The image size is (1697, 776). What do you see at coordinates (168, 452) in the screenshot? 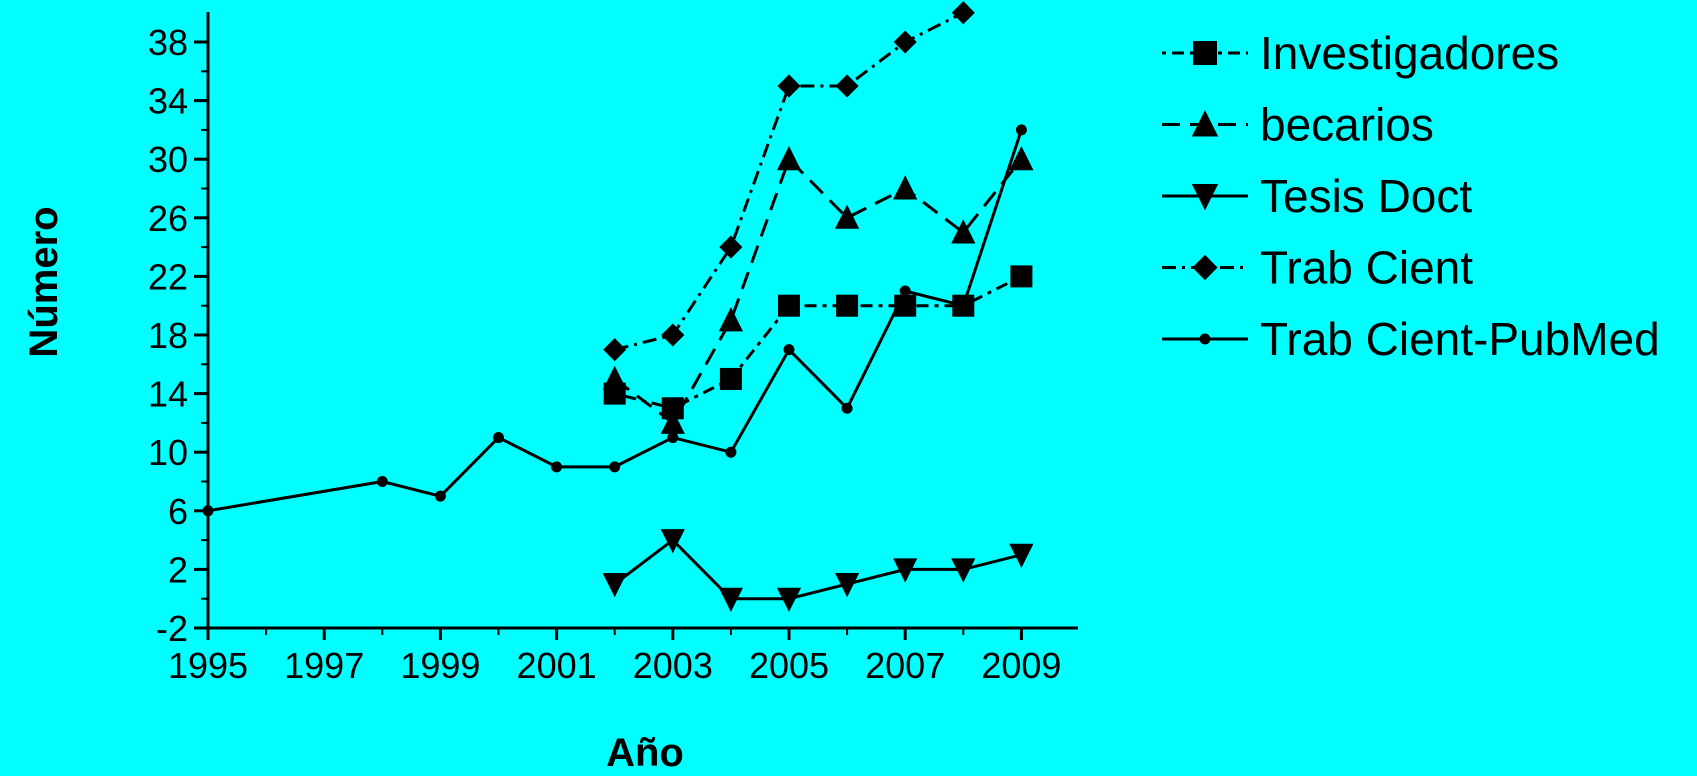
I see `y-tick-label: 10` at bounding box center [168, 452].